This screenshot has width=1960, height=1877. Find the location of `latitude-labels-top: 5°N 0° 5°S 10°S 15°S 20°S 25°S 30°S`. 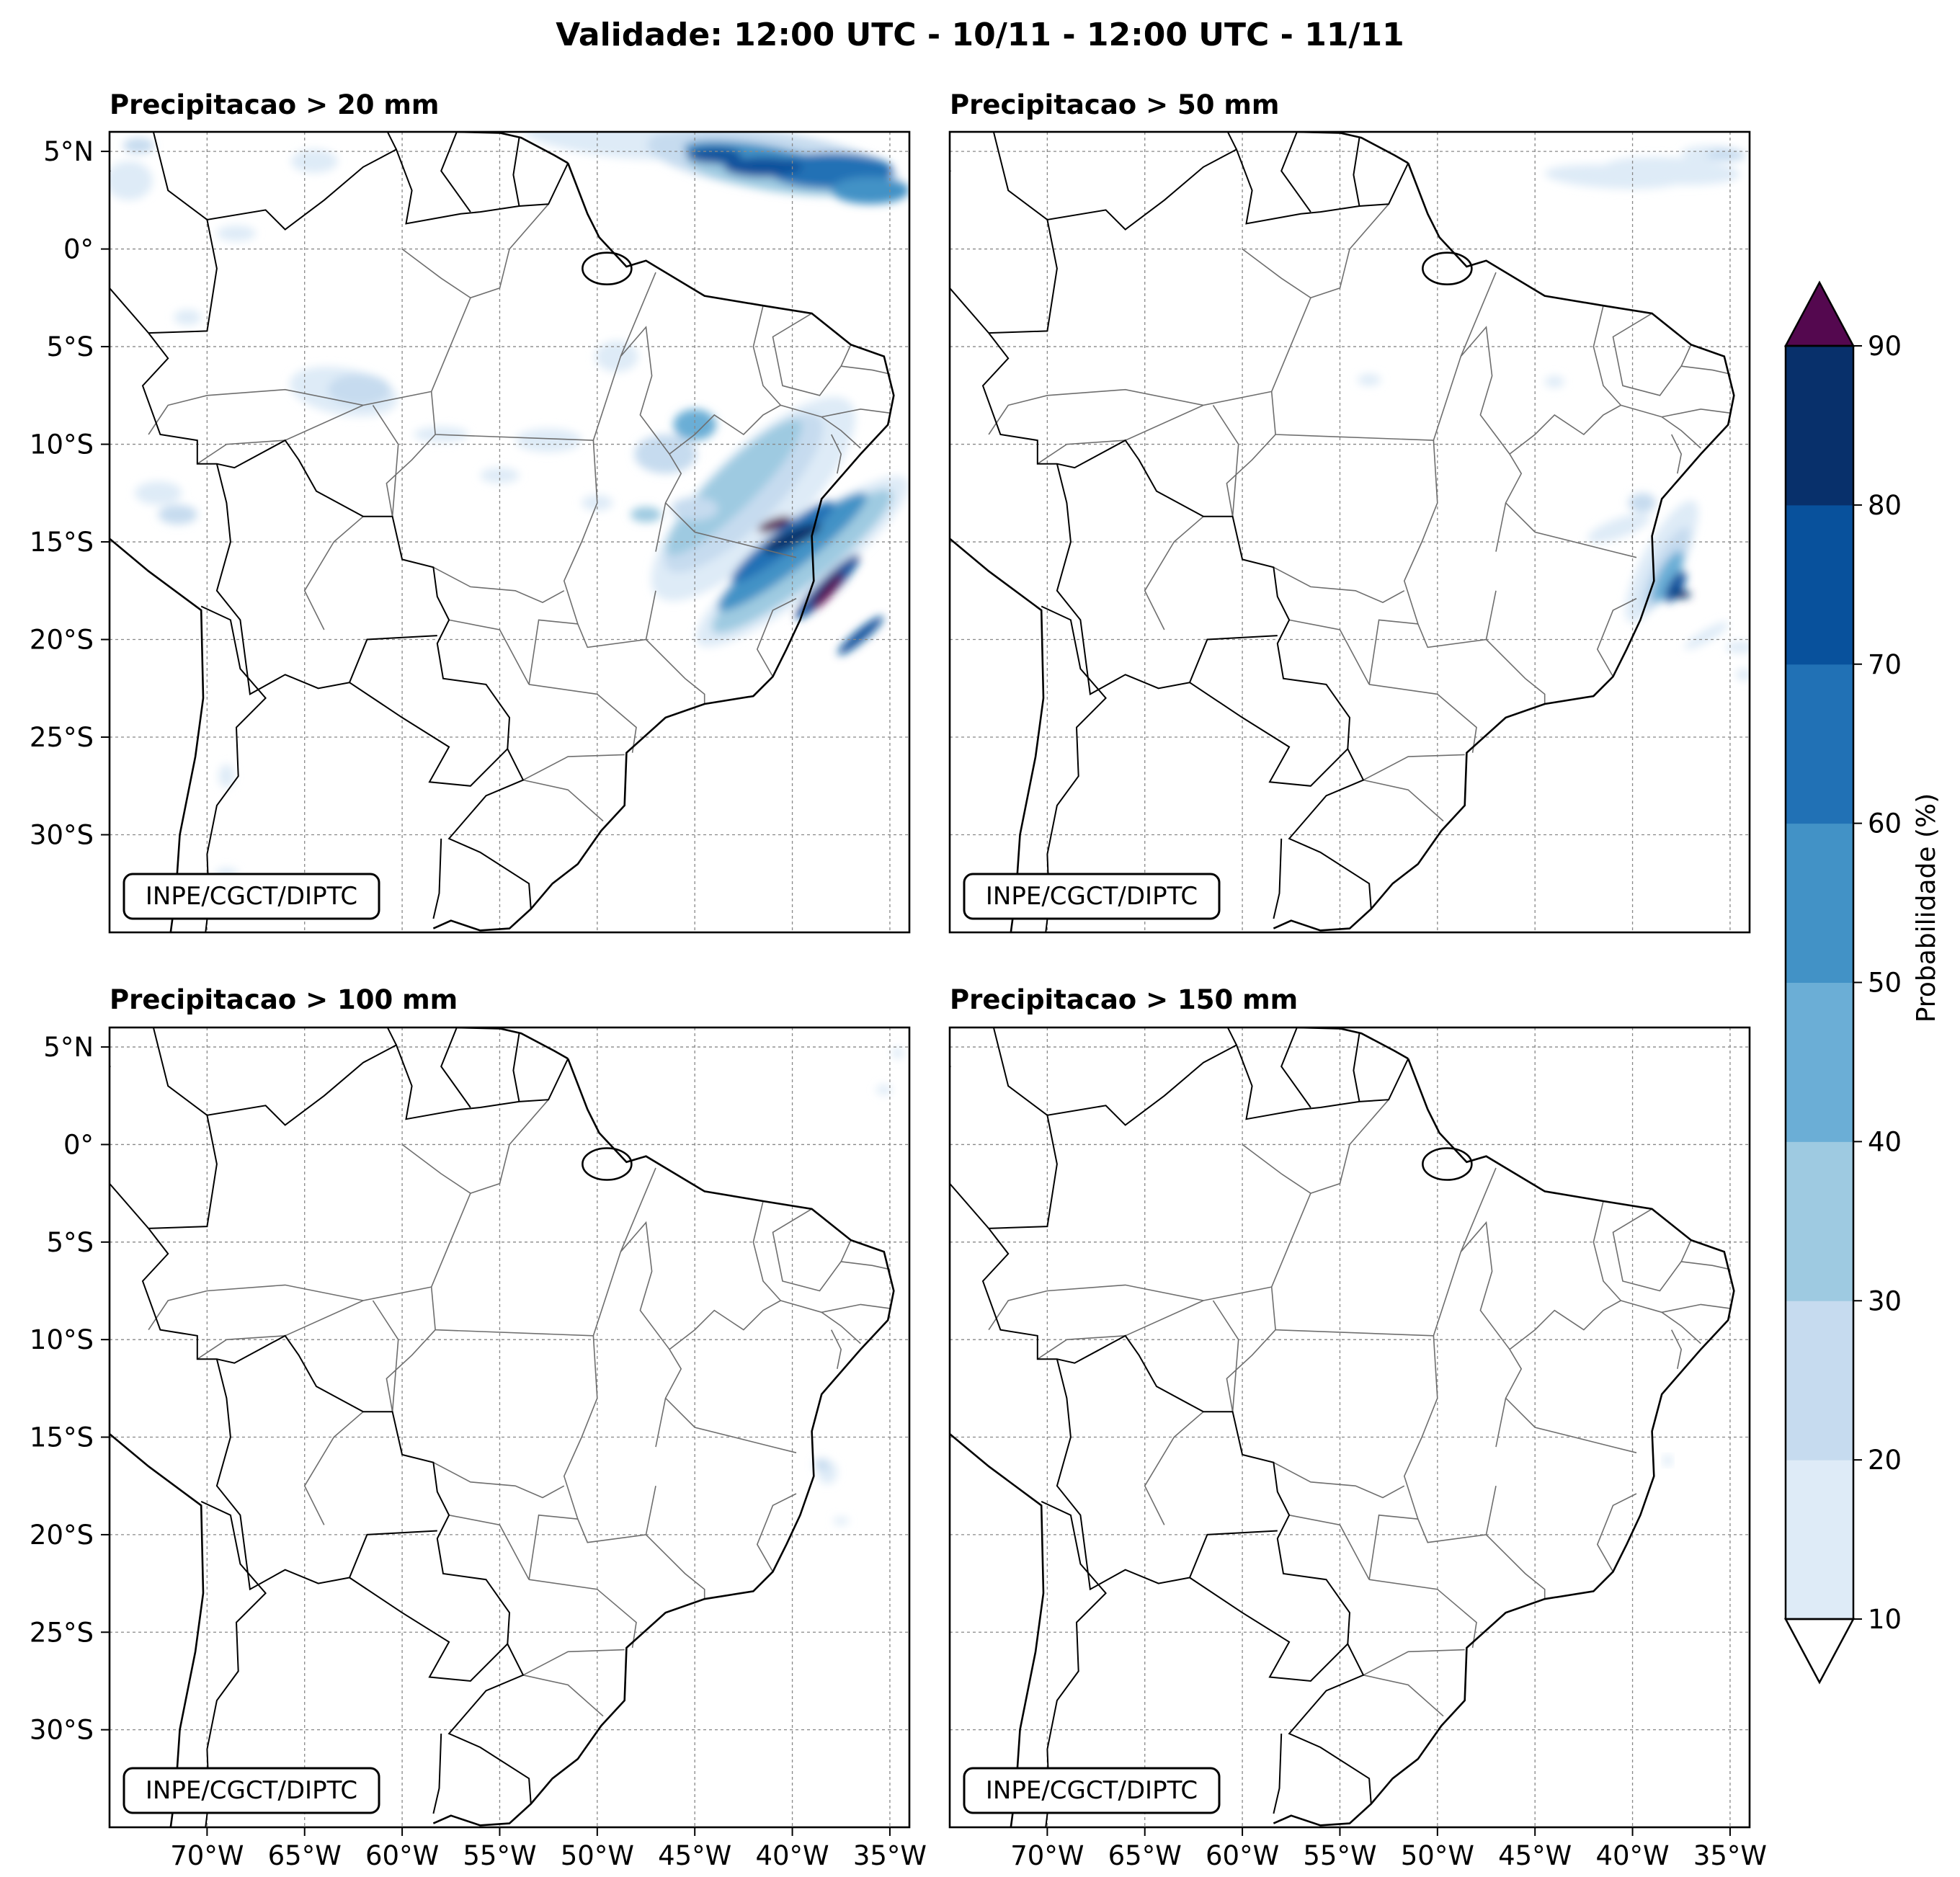

latitude-labels-top: 5°N 0° 5°S 10°S 15°S 20°S 25°S 30°S is located at coordinates (70, 494).